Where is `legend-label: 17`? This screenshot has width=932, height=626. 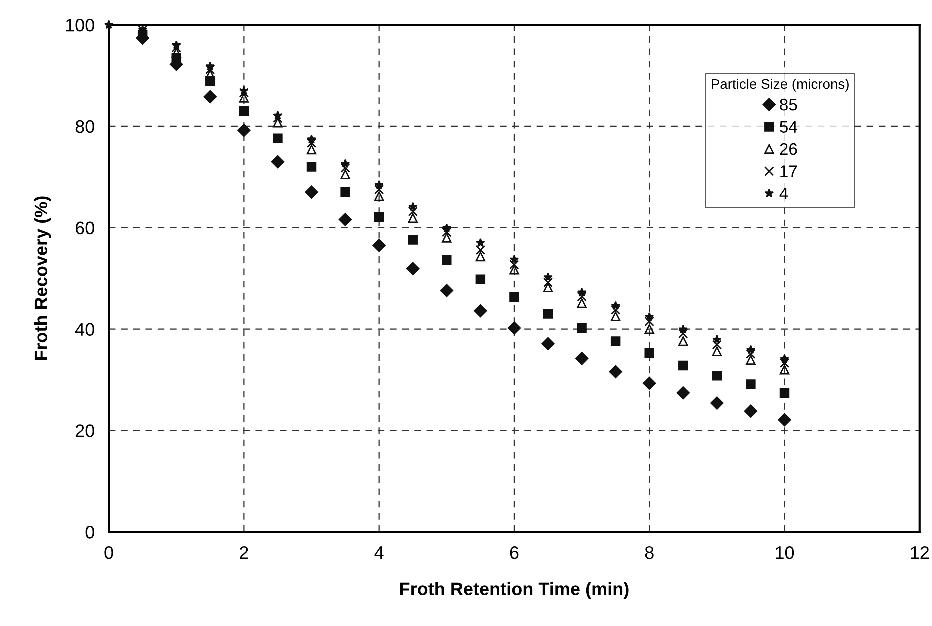 legend-label: 17 is located at coordinates (789, 172).